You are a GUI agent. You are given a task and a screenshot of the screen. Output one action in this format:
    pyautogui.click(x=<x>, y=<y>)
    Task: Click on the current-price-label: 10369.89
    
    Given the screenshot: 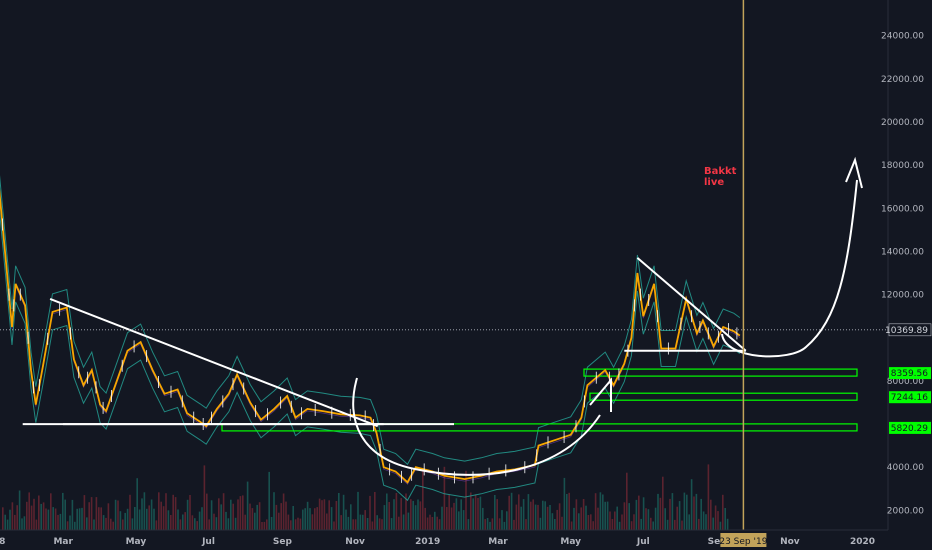 What is the action you would take?
    pyautogui.click(x=906, y=331)
    